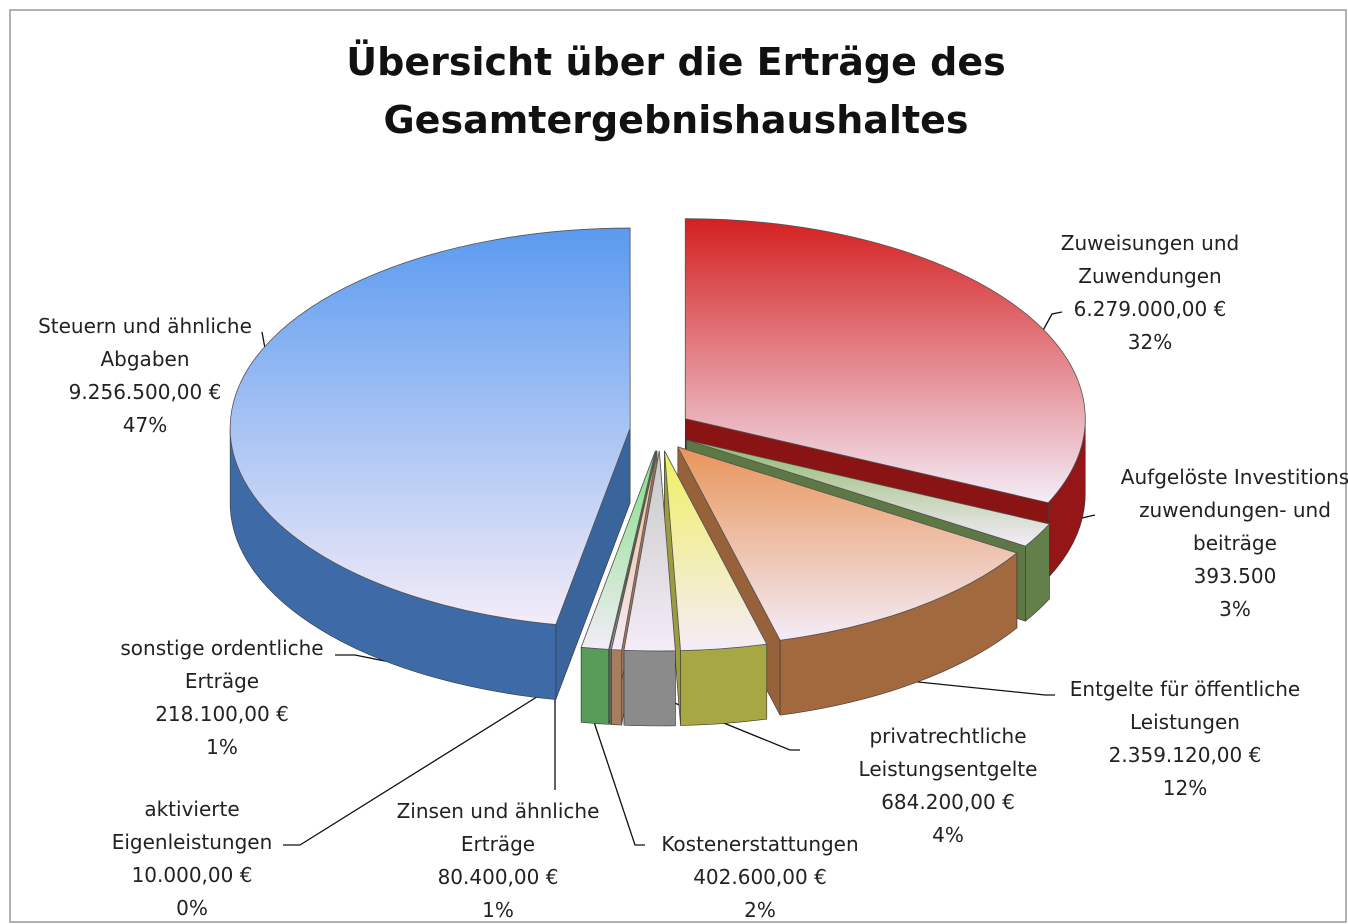 This screenshot has height=924, width=1348. I want to click on value-label: 218.100,00 €, so click(222, 714).